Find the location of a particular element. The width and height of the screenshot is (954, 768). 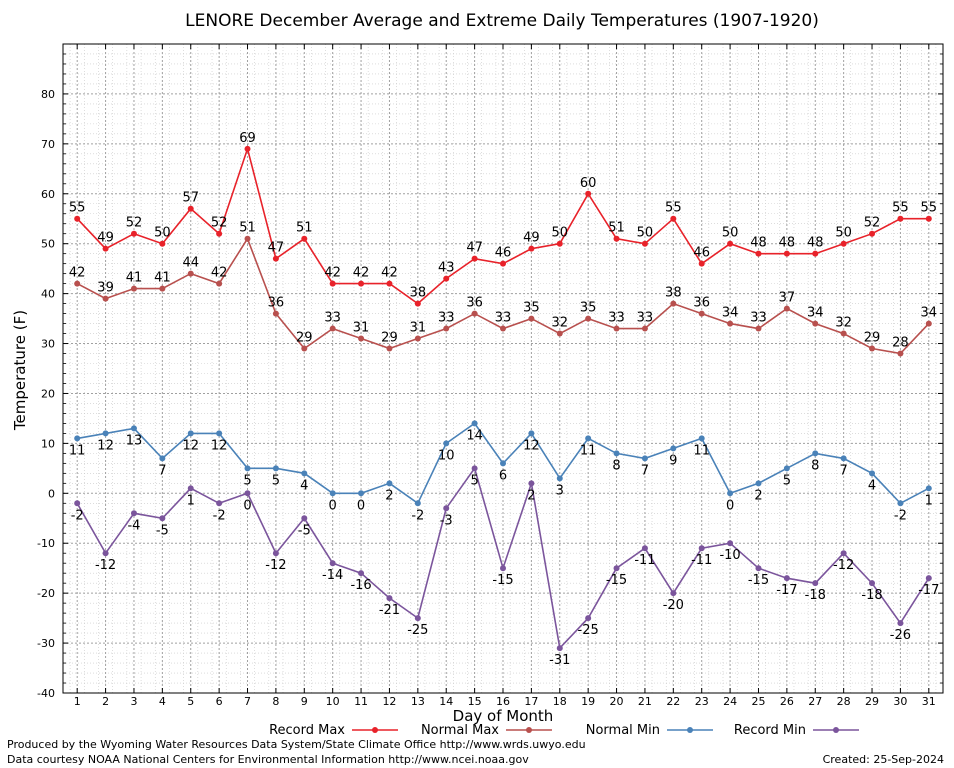

data-label: 33 is located at coordinates (758, 318).